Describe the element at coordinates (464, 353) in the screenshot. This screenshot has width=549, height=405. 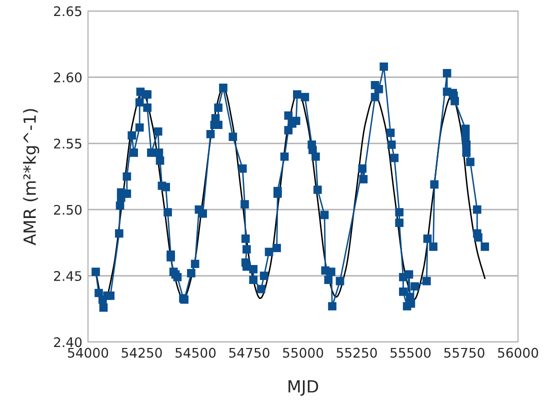
I see `x-tick-label: 55750` at that location.